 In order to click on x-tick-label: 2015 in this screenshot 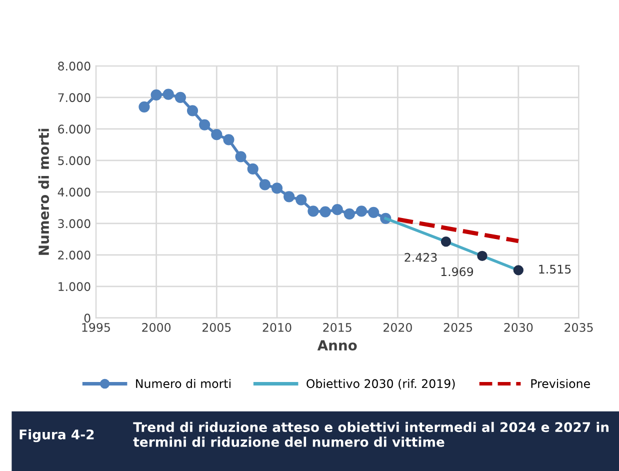, I will do `click(337, 327)`.